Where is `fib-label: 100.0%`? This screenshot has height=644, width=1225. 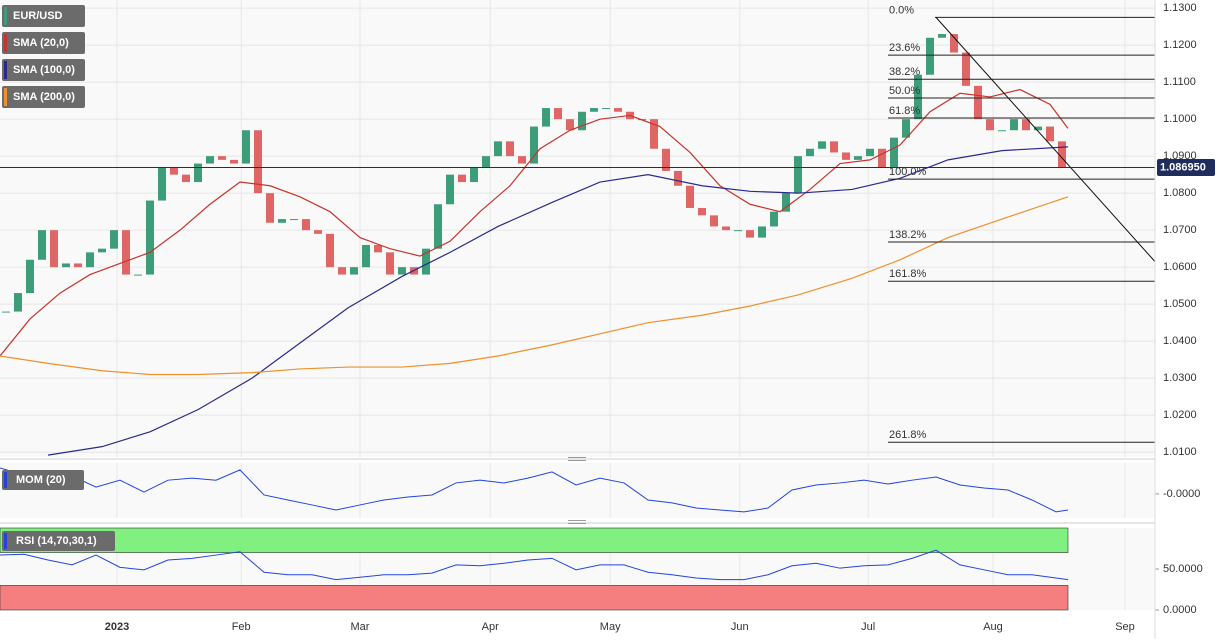 fib-label: 100.0% is located at coordinates (908, 172).